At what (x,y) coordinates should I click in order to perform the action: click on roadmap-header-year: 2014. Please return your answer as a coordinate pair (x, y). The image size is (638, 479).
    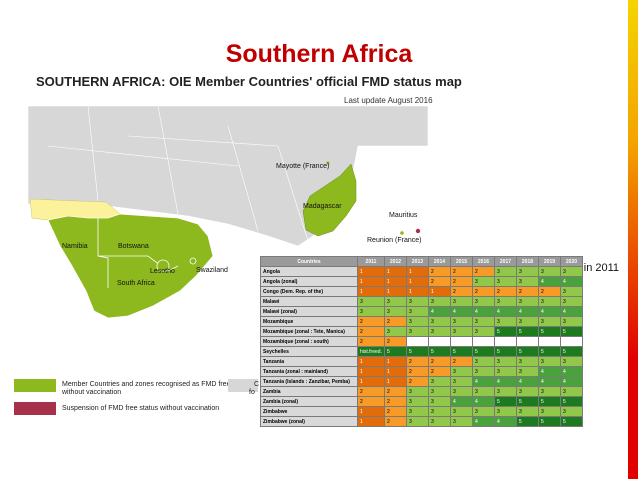
    Looking at the image, I should click on (439, 261).